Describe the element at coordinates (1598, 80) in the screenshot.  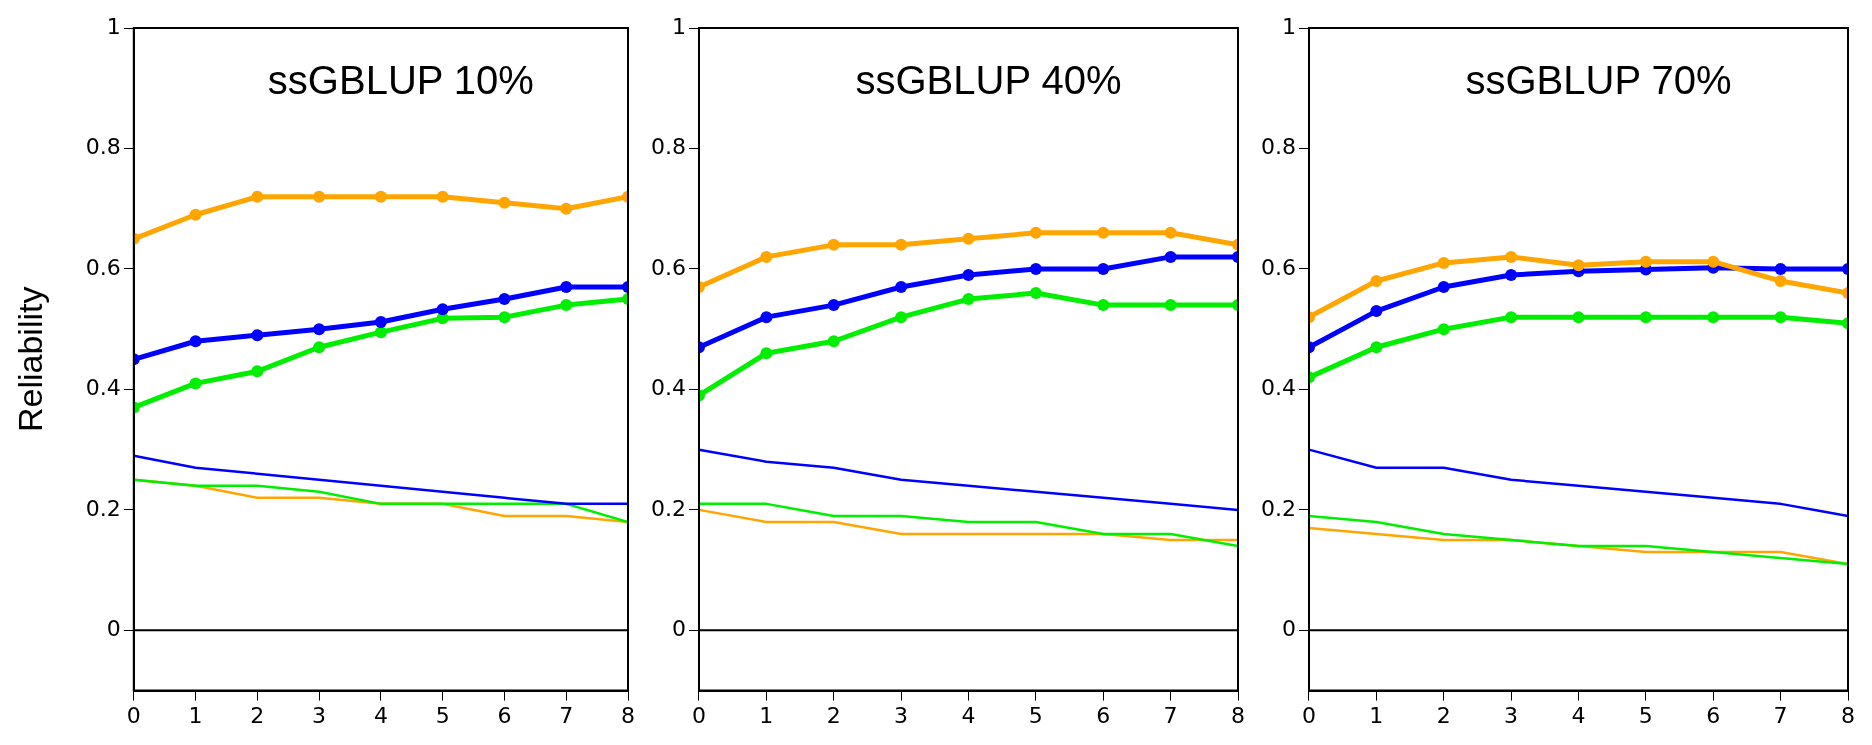
I see `text: ssGBLUP 70%` at that location.